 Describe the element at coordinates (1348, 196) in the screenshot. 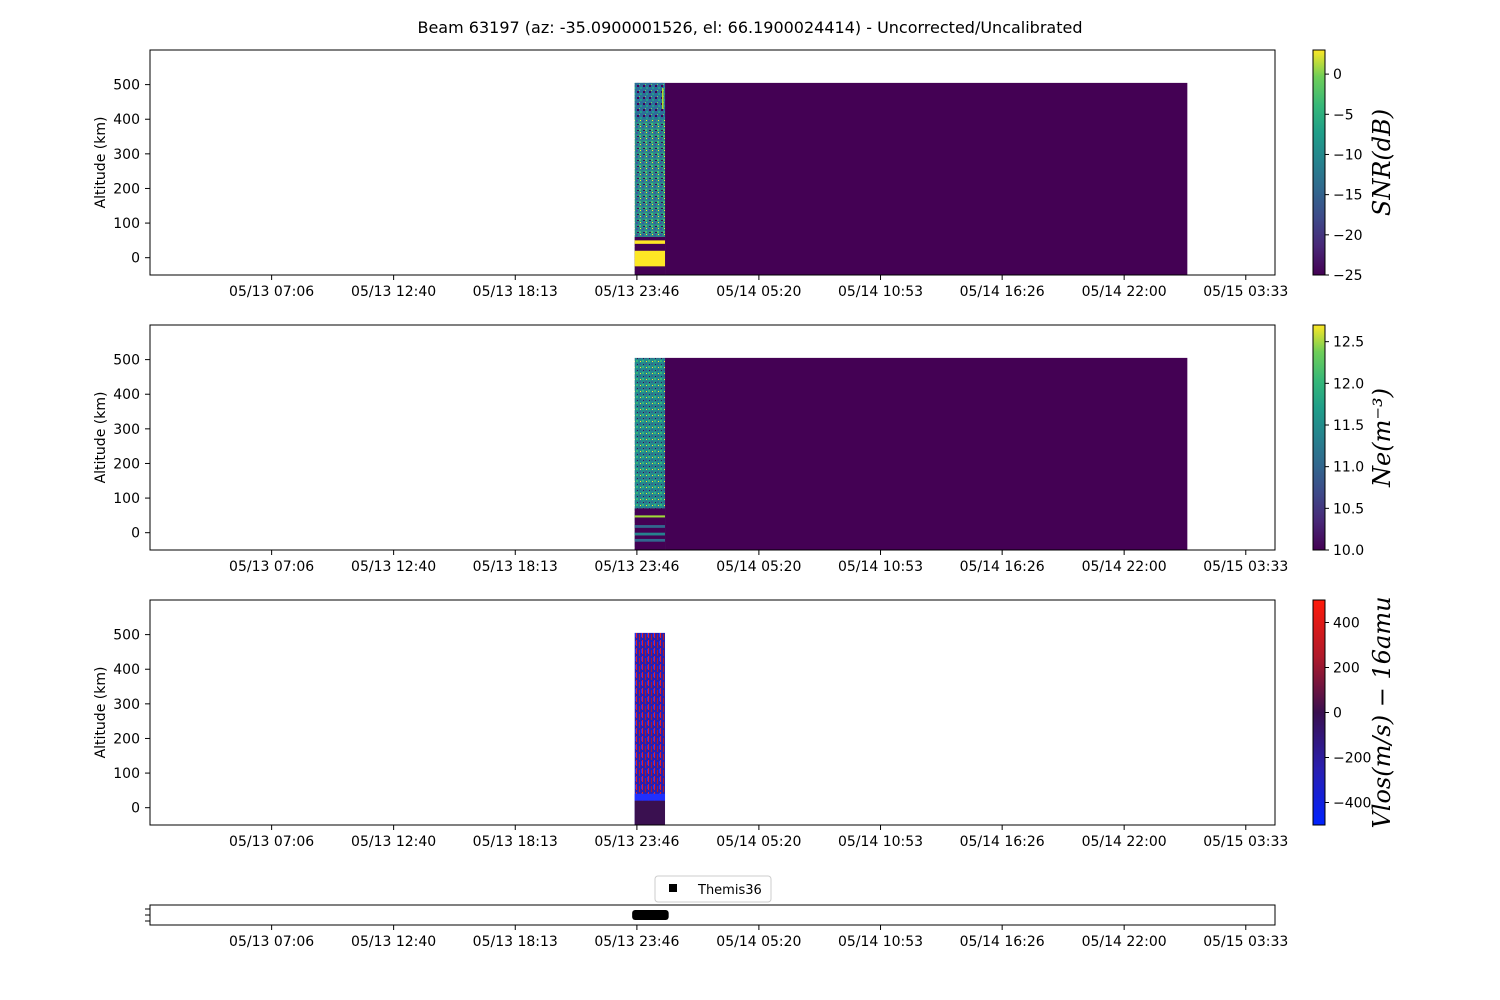

I see `snr-colorbar-tick-label: −15` at that location.